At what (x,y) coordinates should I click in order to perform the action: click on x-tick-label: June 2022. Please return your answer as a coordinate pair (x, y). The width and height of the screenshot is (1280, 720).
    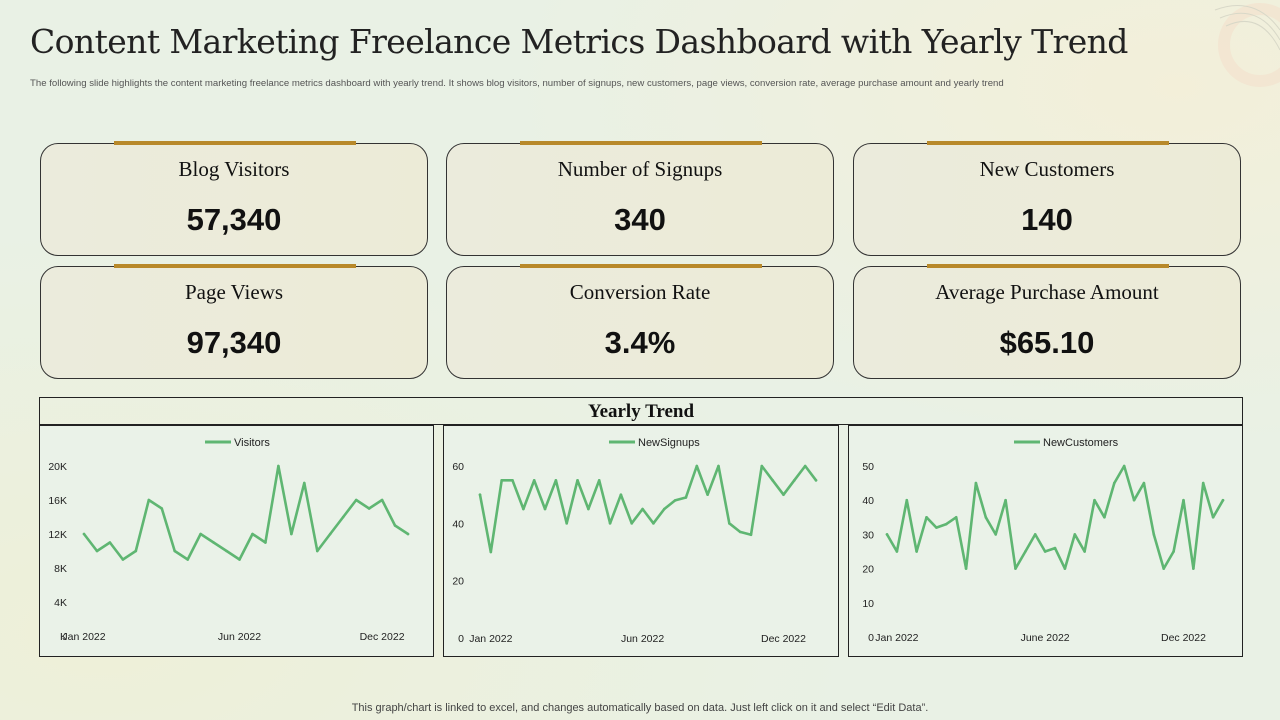
    Looking at the image, I should click on (1045, 638).